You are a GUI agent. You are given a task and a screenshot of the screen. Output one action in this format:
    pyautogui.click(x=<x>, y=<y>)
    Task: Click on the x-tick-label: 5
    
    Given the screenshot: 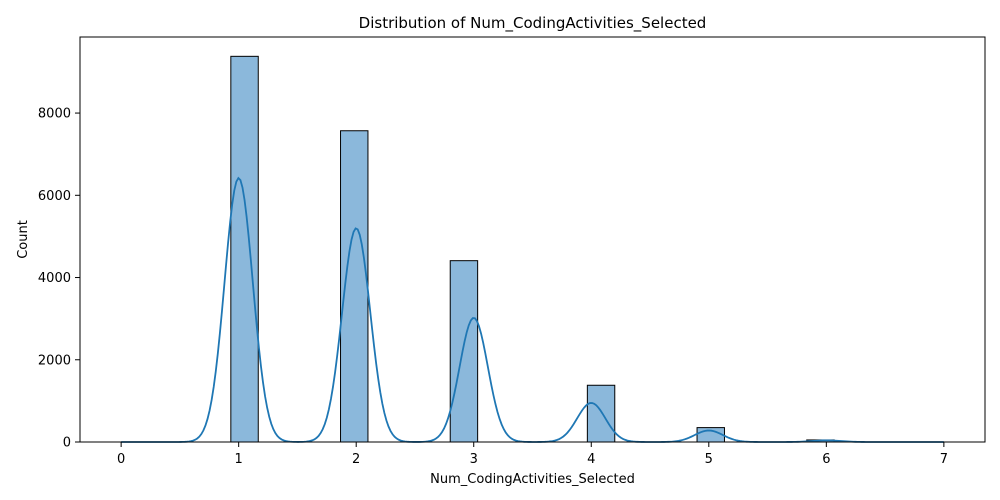 What is the action you would take?
    pyautogui.click(x=709, y=459)
    